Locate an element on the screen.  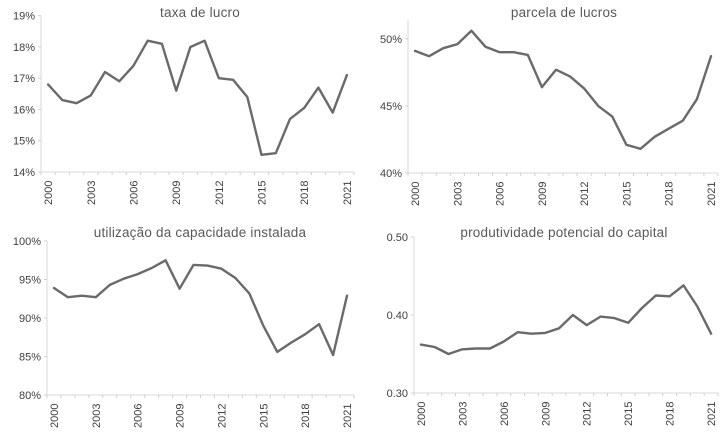
y-tick-label: 95% is located at coordinates (30, 281).